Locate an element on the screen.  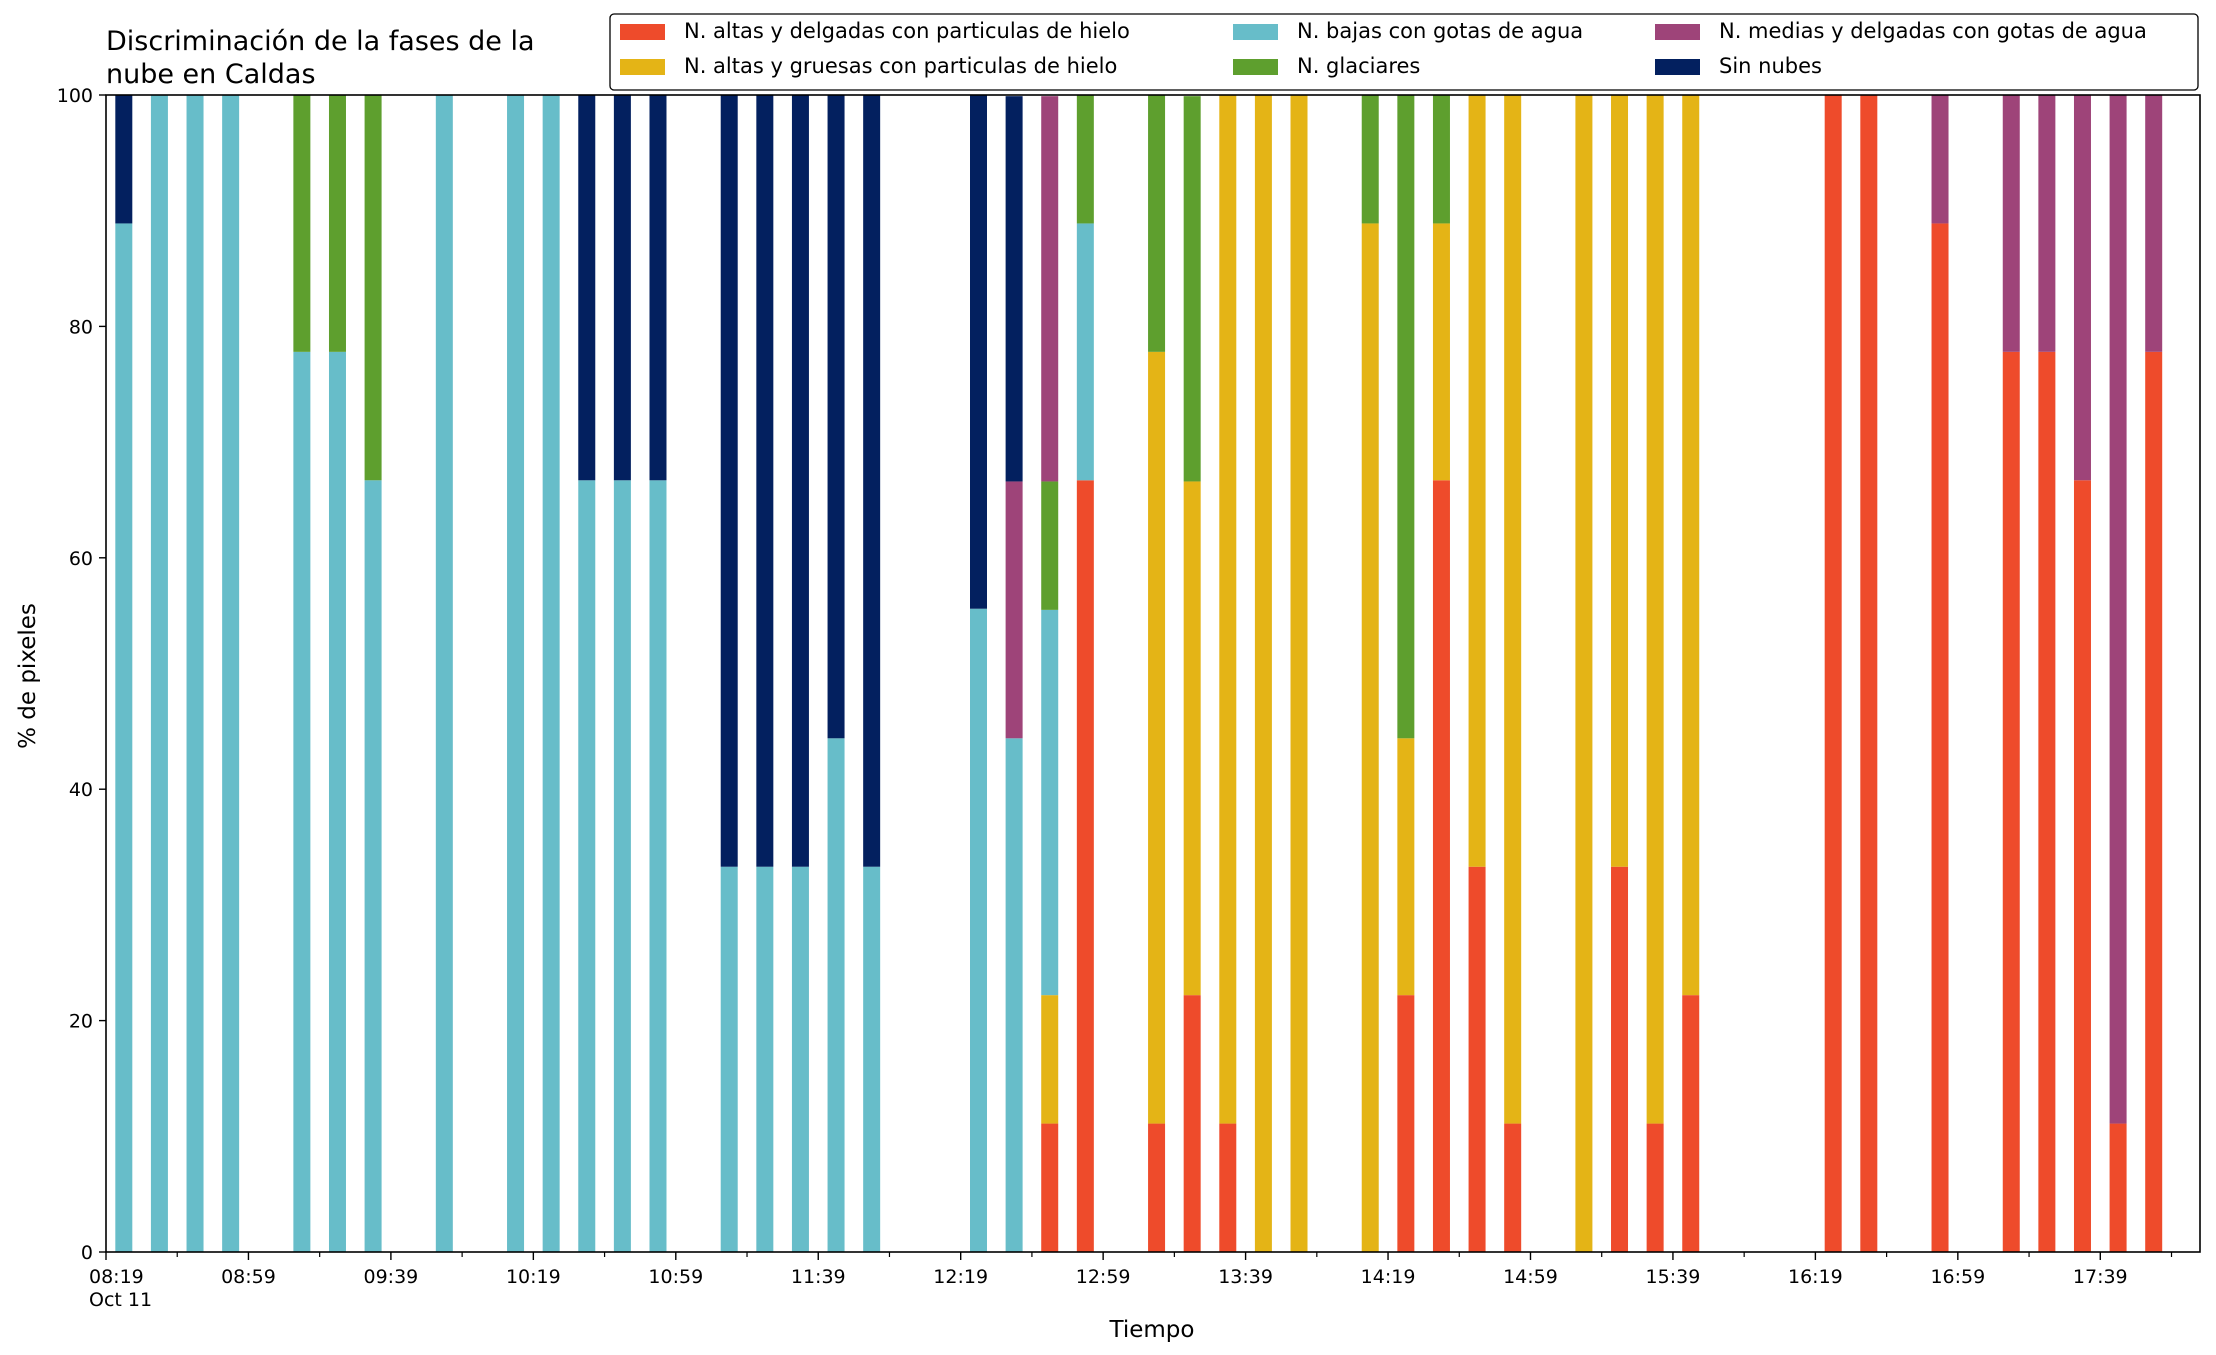
y-axis-label: % de pixeles is located at coordinates (28, 676).